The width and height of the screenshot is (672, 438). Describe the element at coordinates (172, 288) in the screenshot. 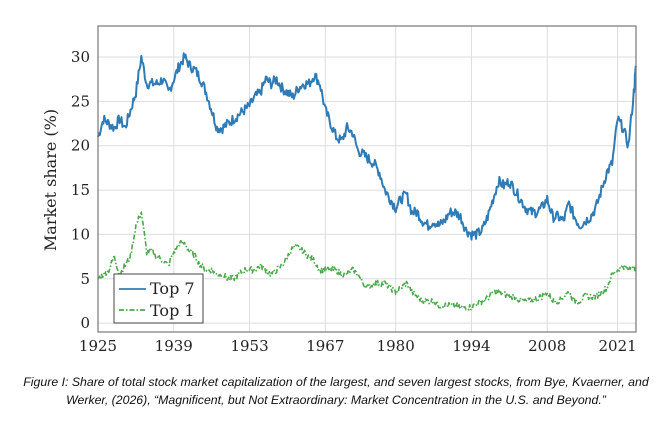

I see `legend-label-top7: Top 7` at that location.